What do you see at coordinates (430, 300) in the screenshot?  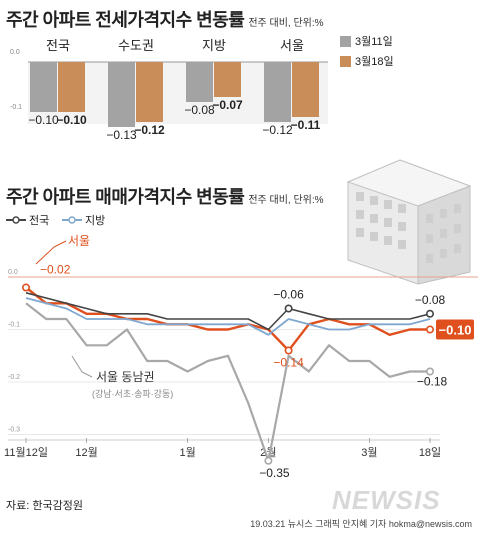 I see `series-value-label: −0.08` at bounding box center [430, 300].